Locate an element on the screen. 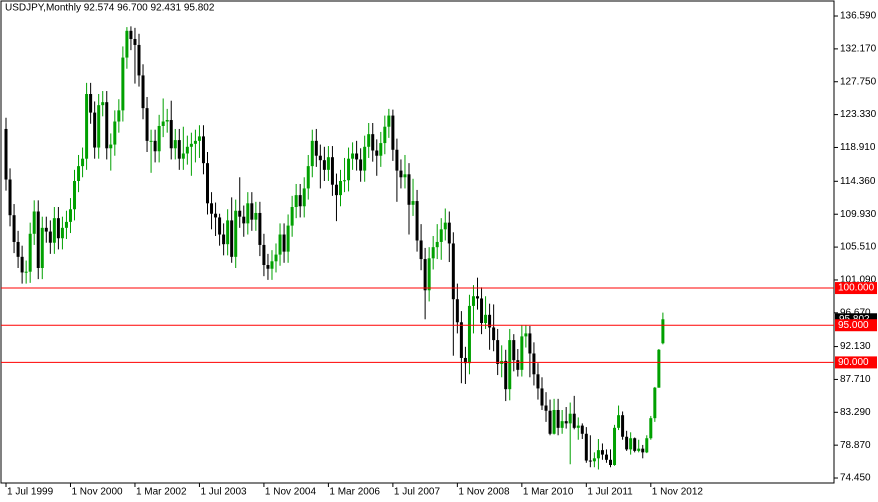 Image resolution: width=878 pixels, height=502 pixels. level-label: 95.000 is located at coordinates (853, 325).